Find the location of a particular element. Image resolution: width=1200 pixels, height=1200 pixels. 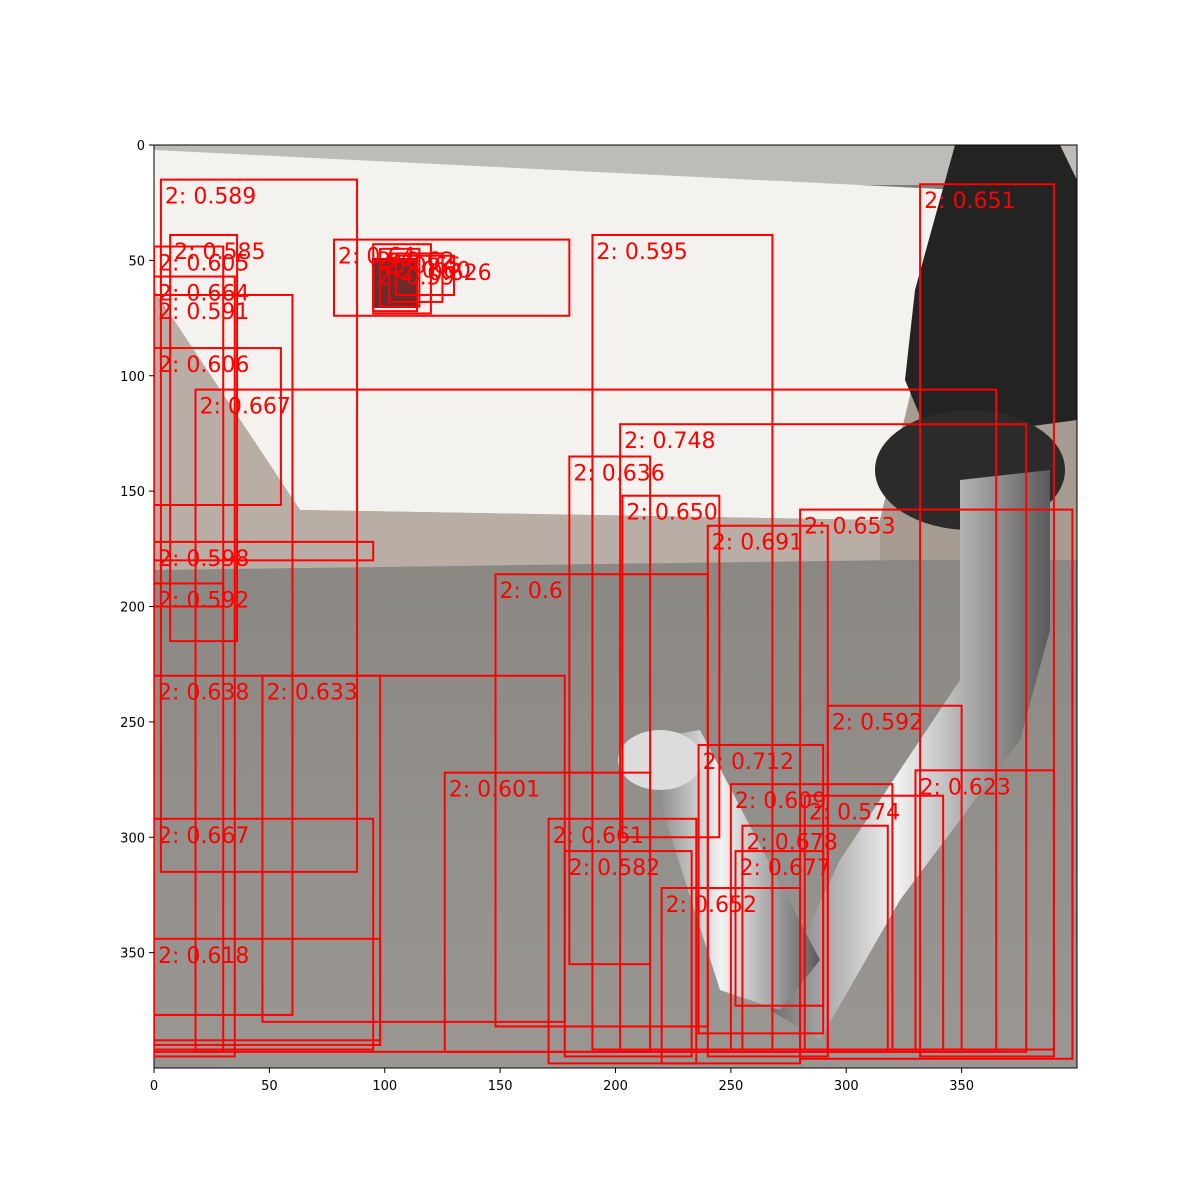

detection: 2: 0.574 is located at coordinates (874, 922).